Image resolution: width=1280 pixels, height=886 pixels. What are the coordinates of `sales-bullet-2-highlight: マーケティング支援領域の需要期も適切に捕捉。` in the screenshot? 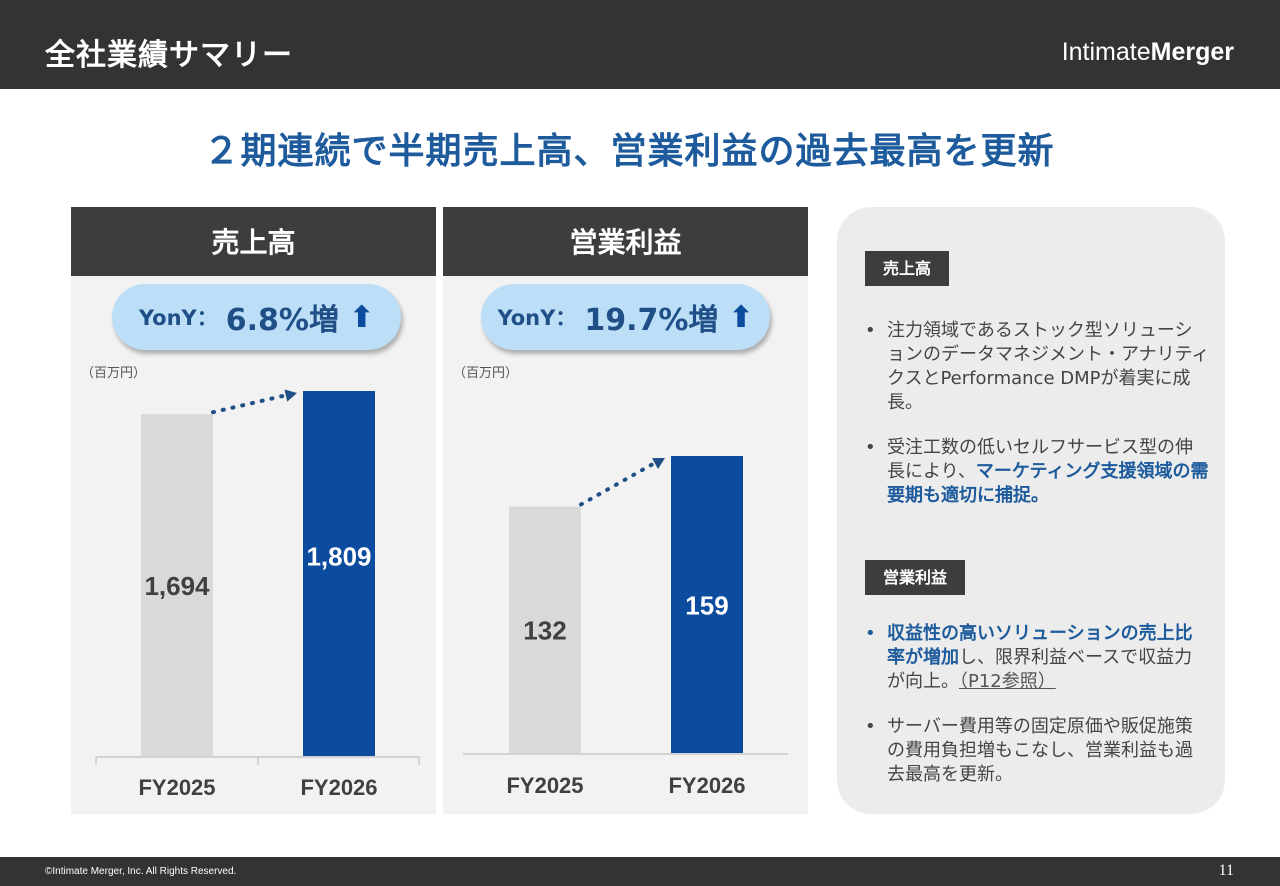 It's located at (1048, 483).